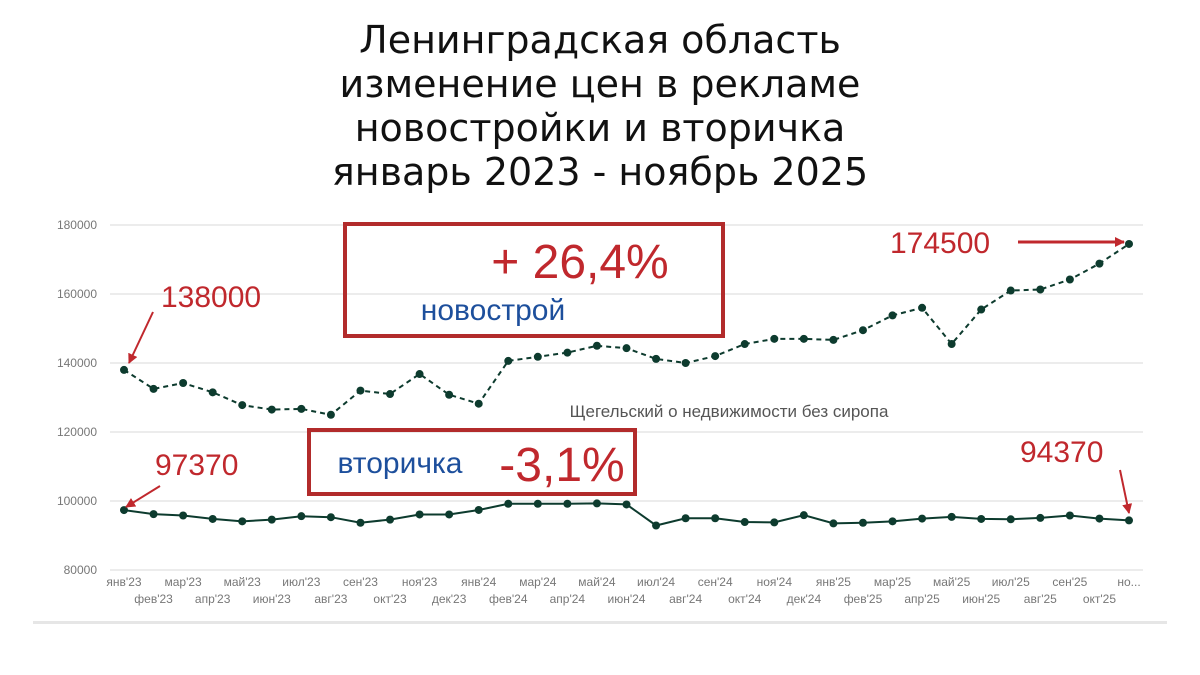 This screenshot has width=1200, height=675. Describe the element at coordinates (272, 599) in the screenshot. I see `x-tick-label: июн'23` at that location.